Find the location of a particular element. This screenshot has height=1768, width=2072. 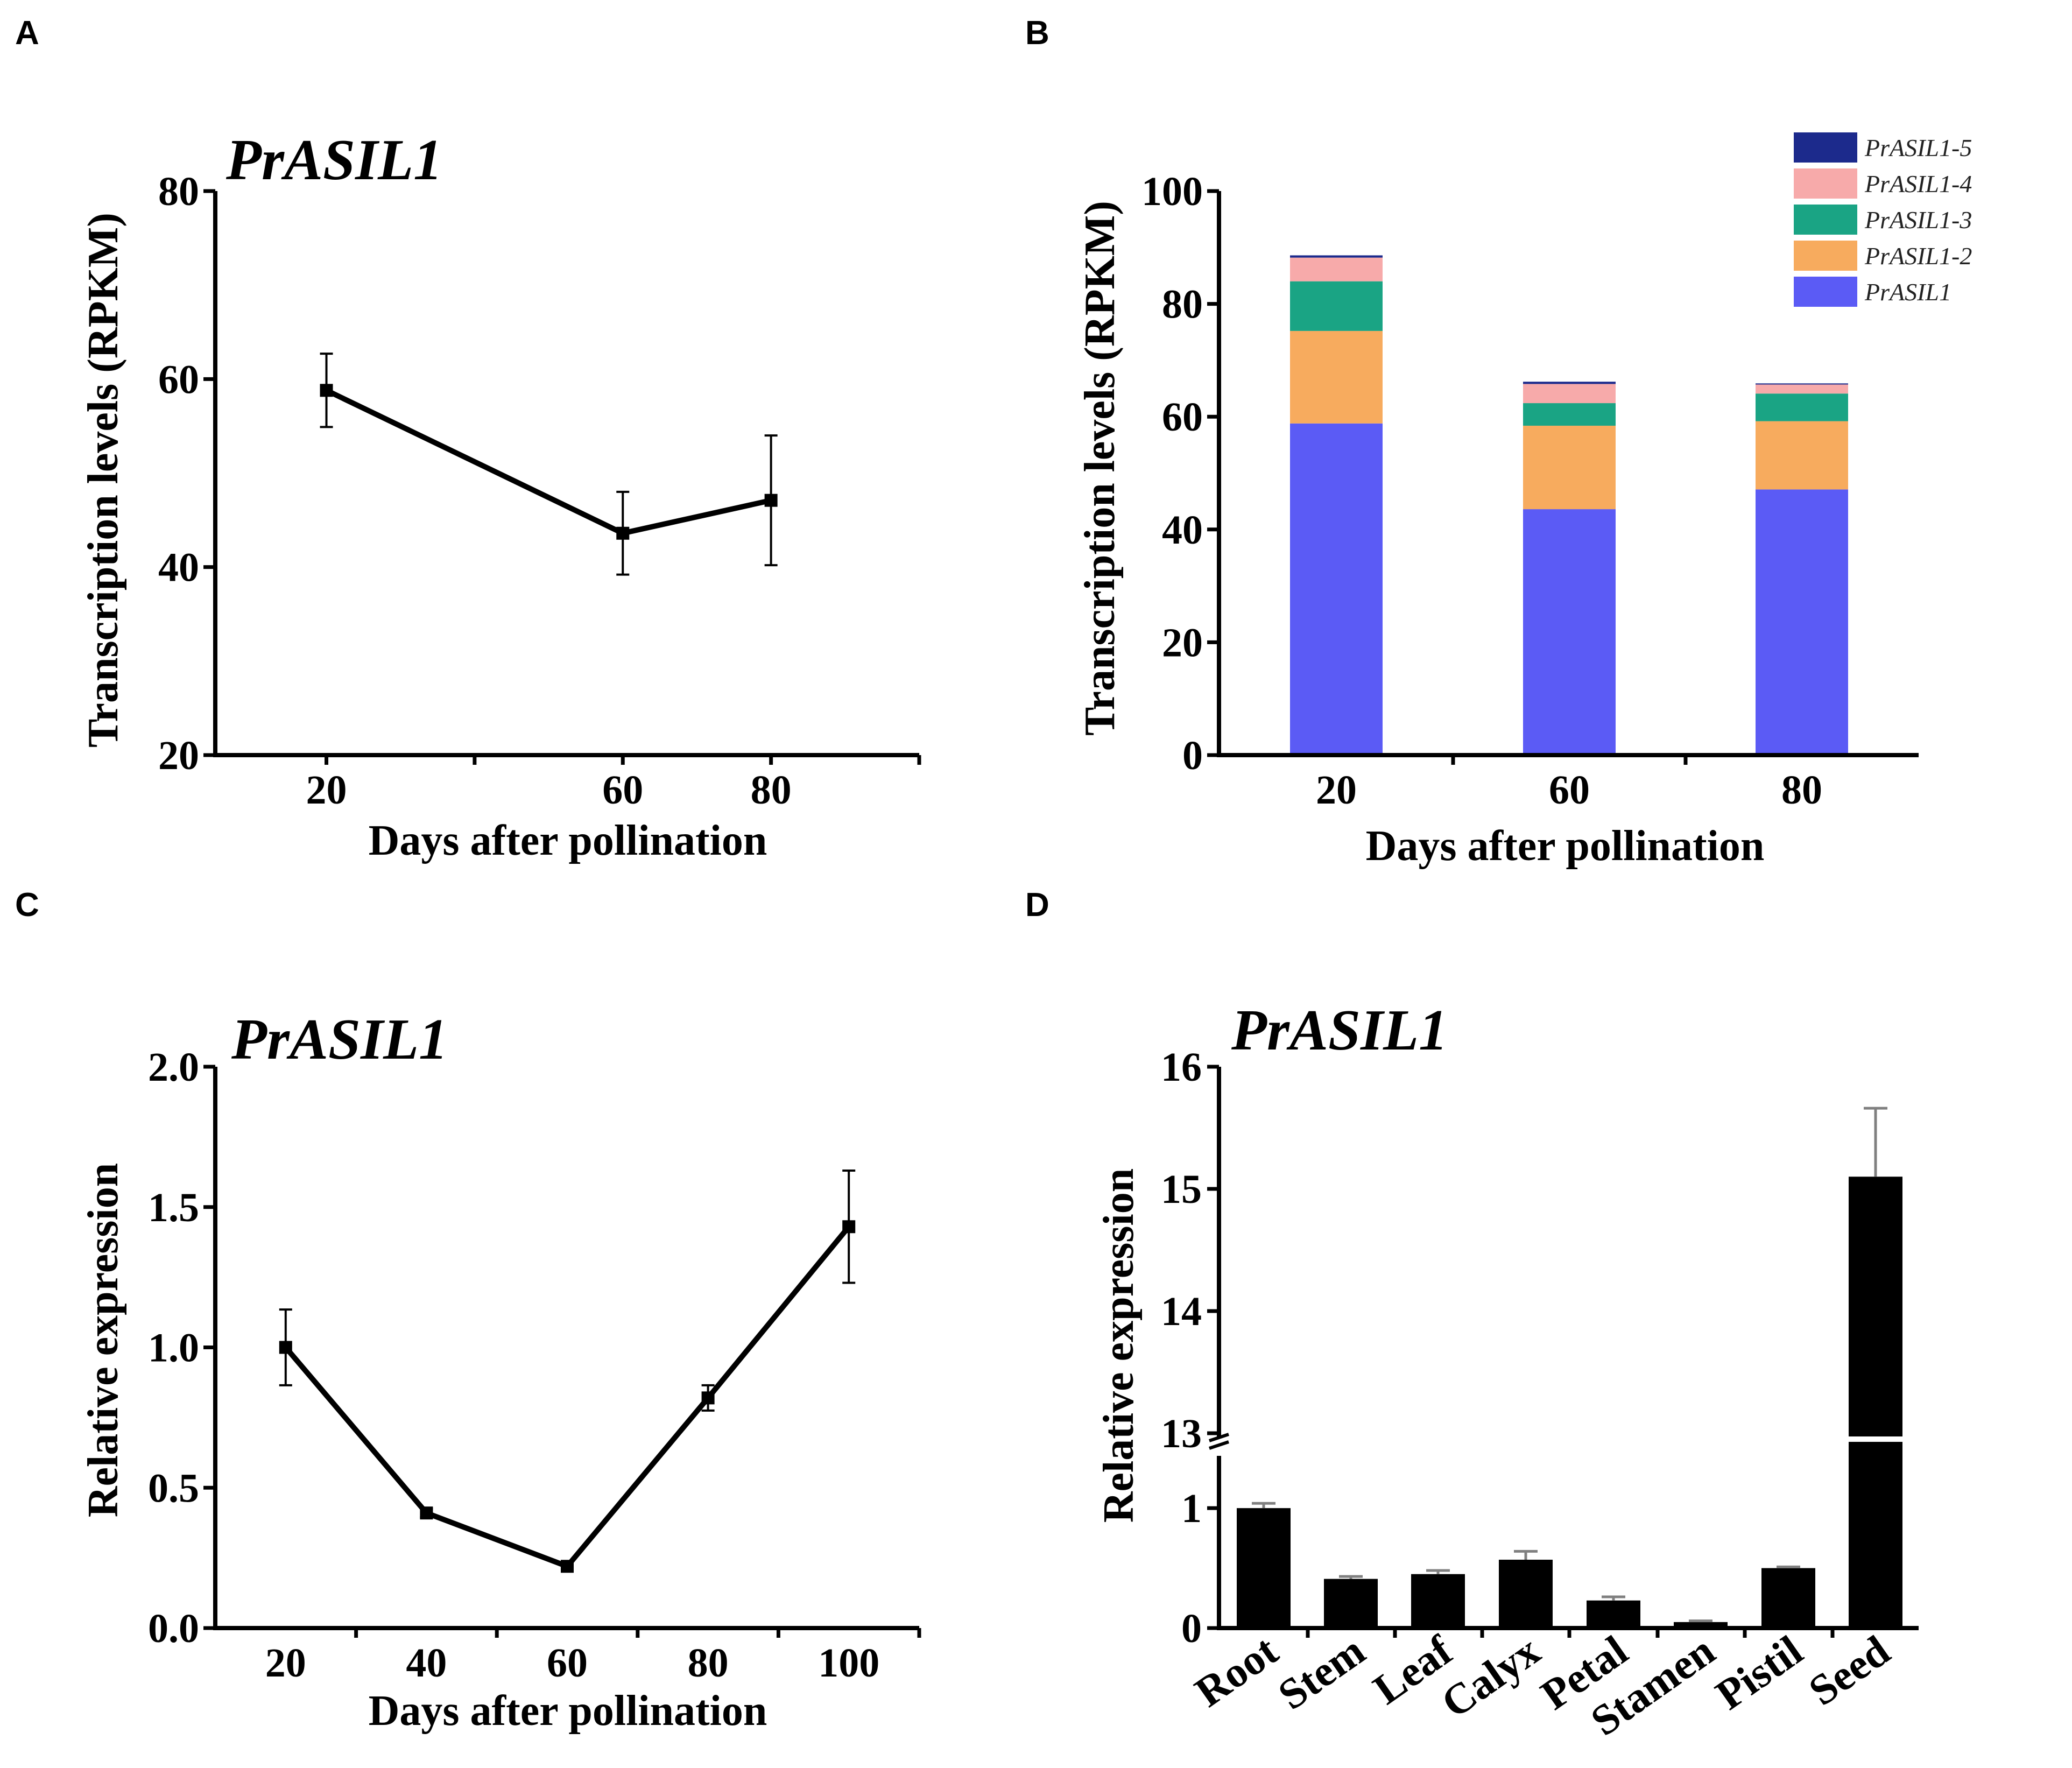

chart-b-y-tick-label: 60 is located at coordinates (1182, 417).